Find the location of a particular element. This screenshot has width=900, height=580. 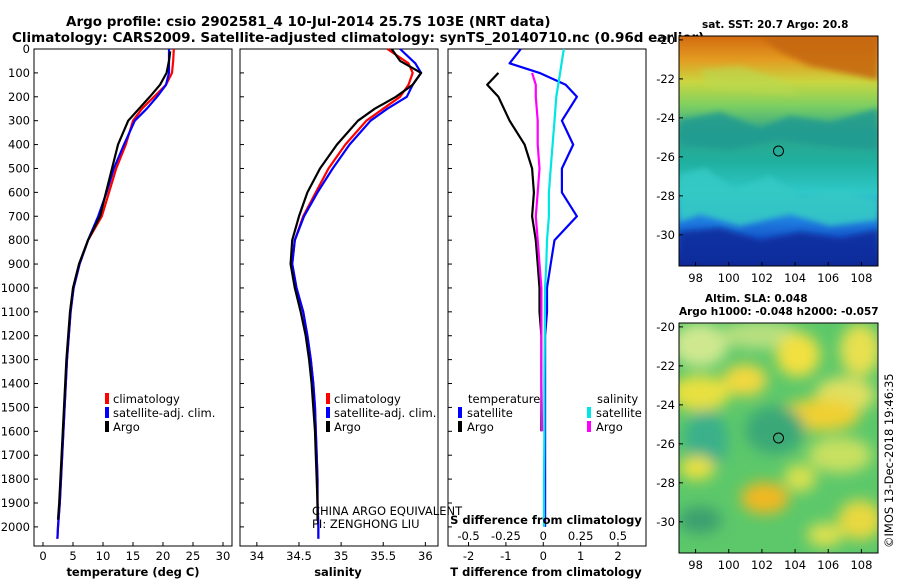

legend-swatch-s-satellite is located at coordinates (589, 412).